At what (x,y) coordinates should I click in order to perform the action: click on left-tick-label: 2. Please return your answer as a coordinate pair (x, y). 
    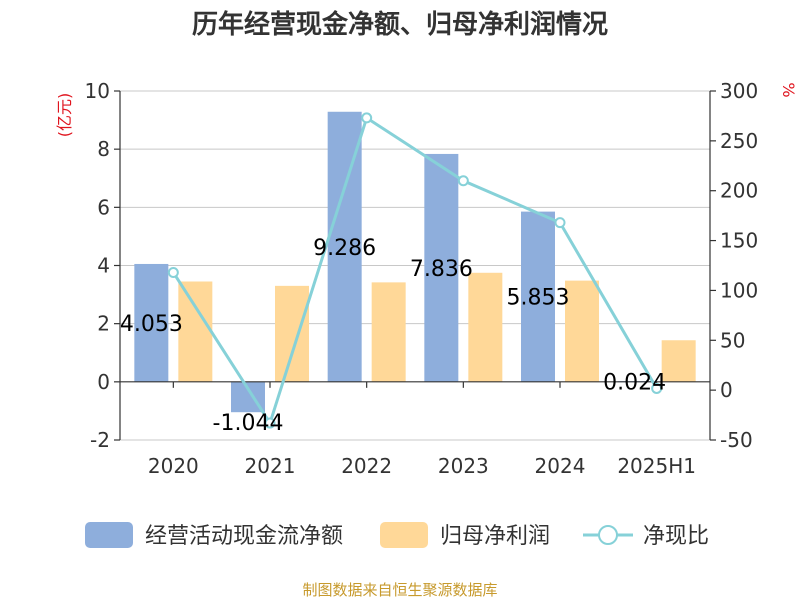
    Looking at the image, I should click on (103, 324).